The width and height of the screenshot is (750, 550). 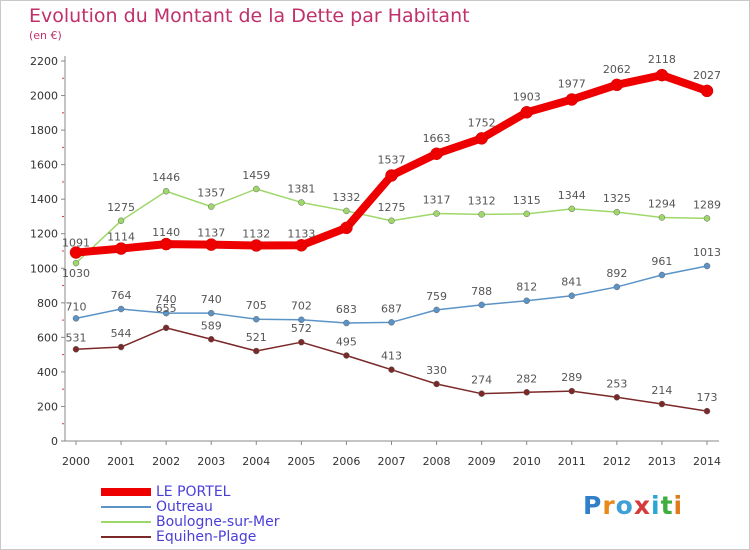 What do you see at coordinates (346, 342) in the screenshot?
I see `data-label: 495` at bounding box center [346, 342].